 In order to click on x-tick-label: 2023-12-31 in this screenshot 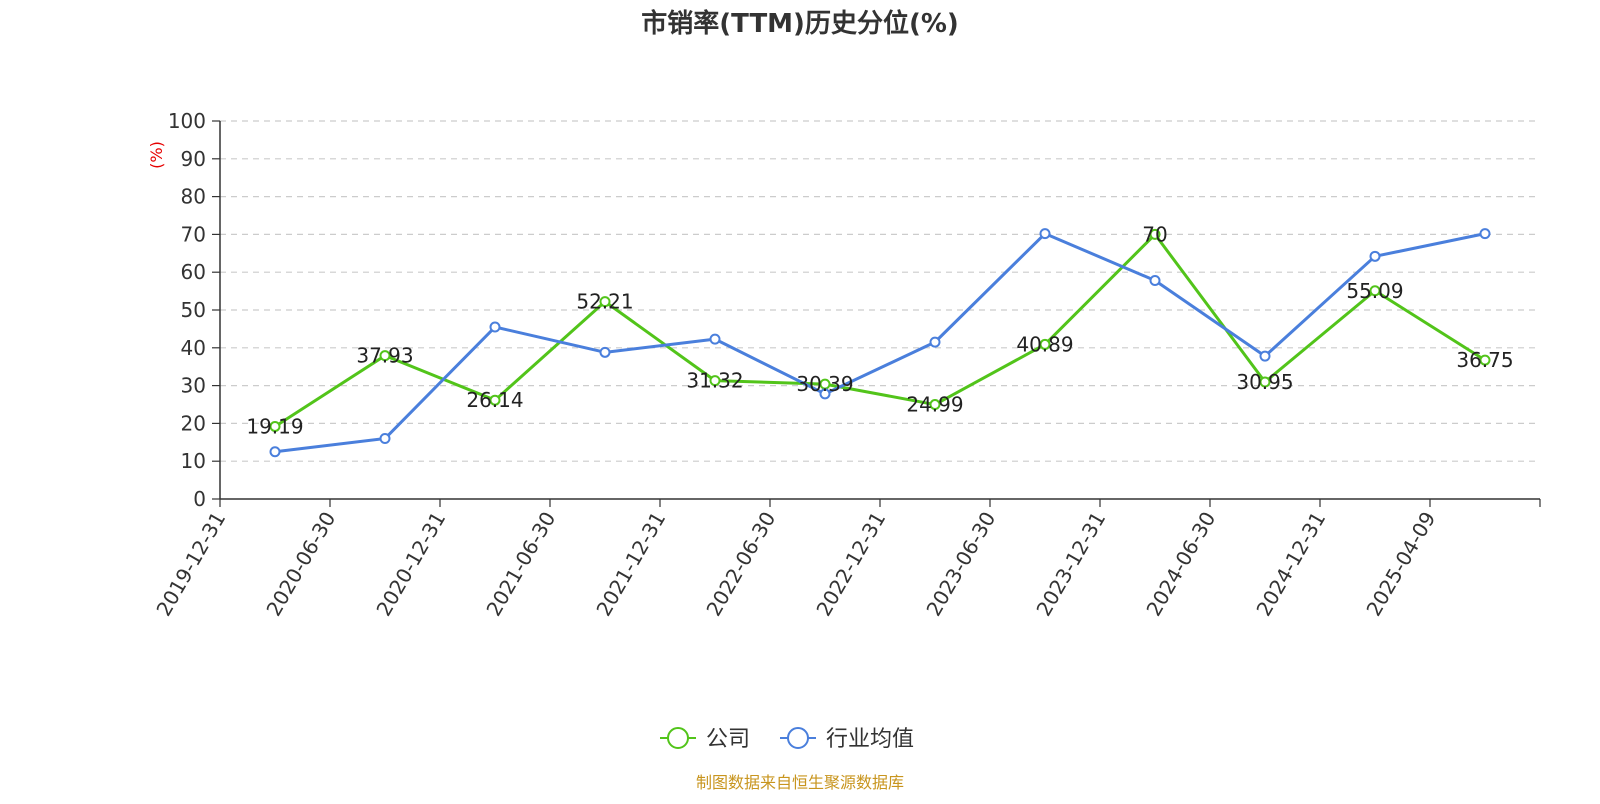, I will do `click(1070, 564)`.